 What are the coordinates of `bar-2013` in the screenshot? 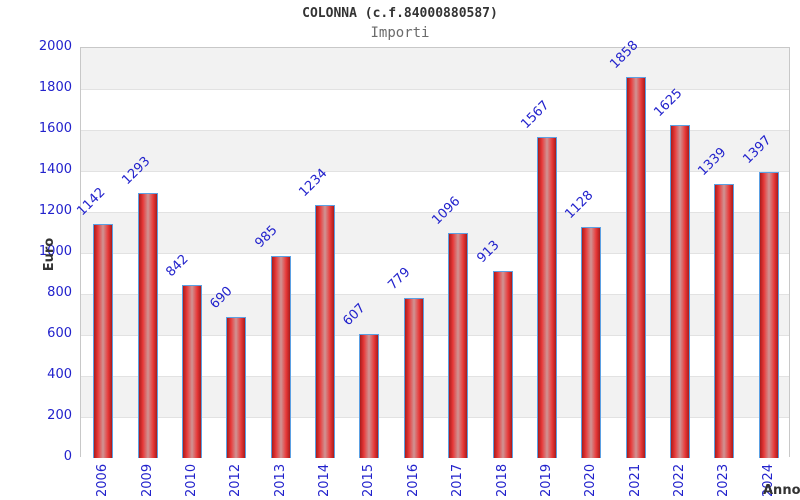 It's located at (281, 357).